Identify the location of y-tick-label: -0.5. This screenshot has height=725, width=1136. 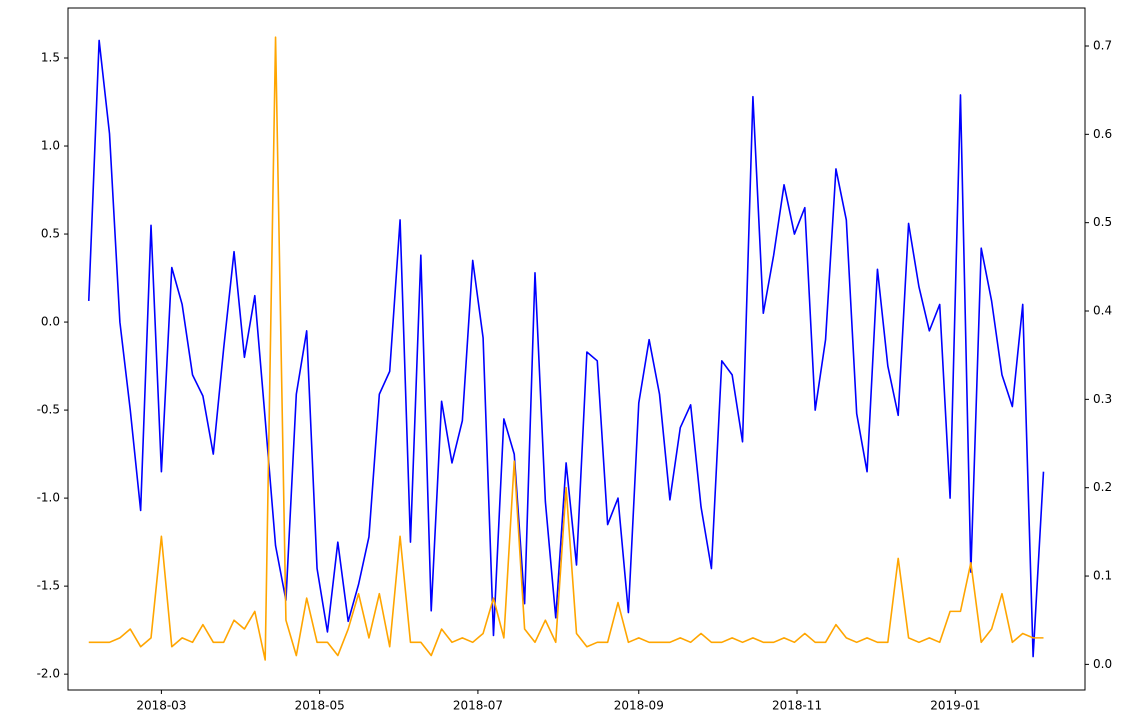
(48, 410).